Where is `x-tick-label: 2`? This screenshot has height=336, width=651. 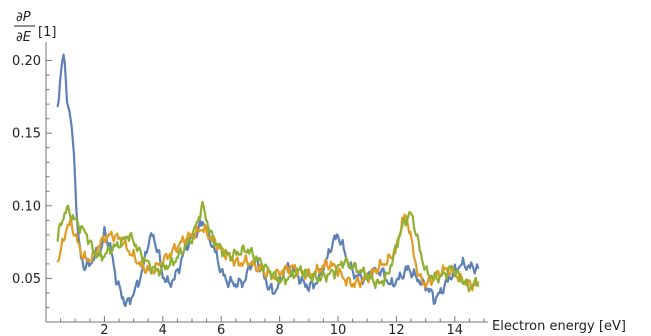
x-tick-label: 2 is located at coordinates (104, 329).